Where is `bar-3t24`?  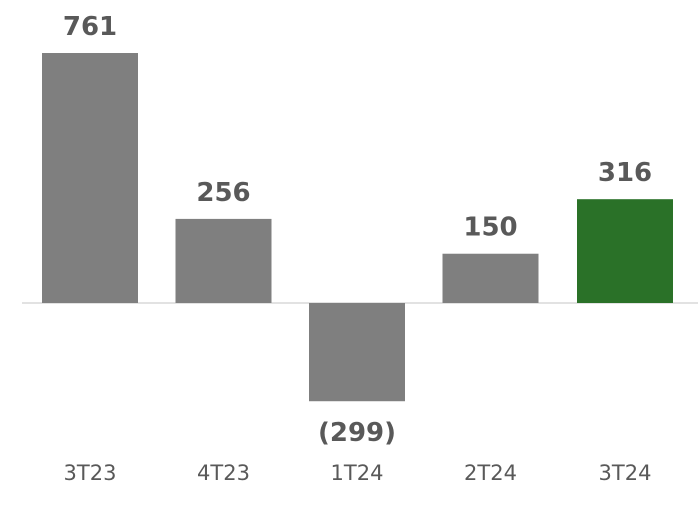
bar-3t24 is located at coordinates (625, 251).